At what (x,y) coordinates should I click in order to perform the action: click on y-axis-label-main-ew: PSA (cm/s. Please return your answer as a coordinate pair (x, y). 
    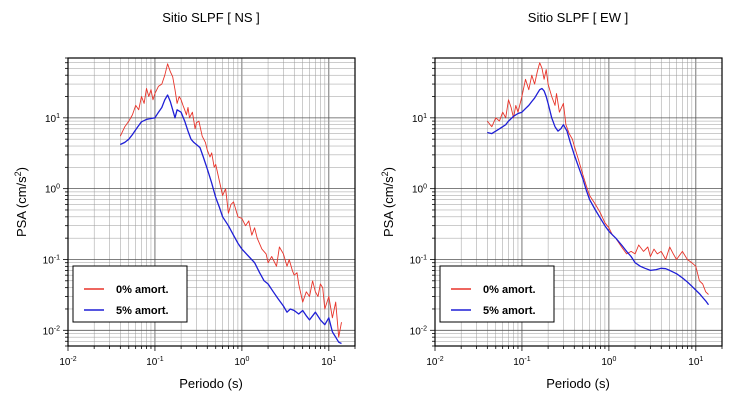
    Looking at the image, I should click on (388, 206).